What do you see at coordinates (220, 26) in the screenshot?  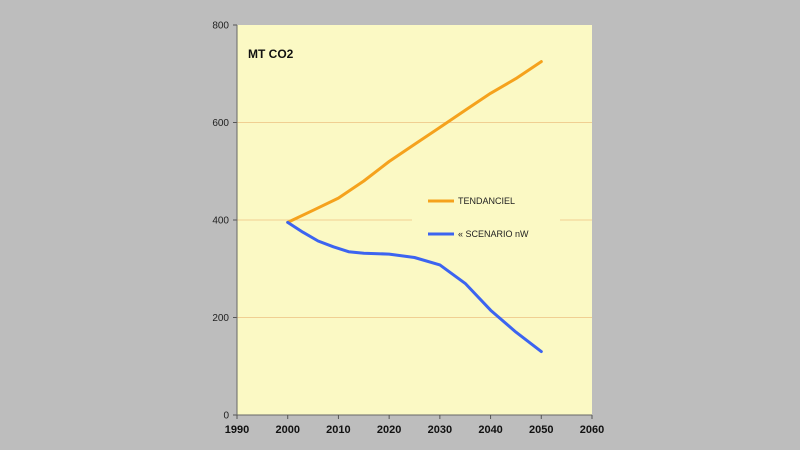 I see `y-tick-label: 800` at bounding box center [220, 26].